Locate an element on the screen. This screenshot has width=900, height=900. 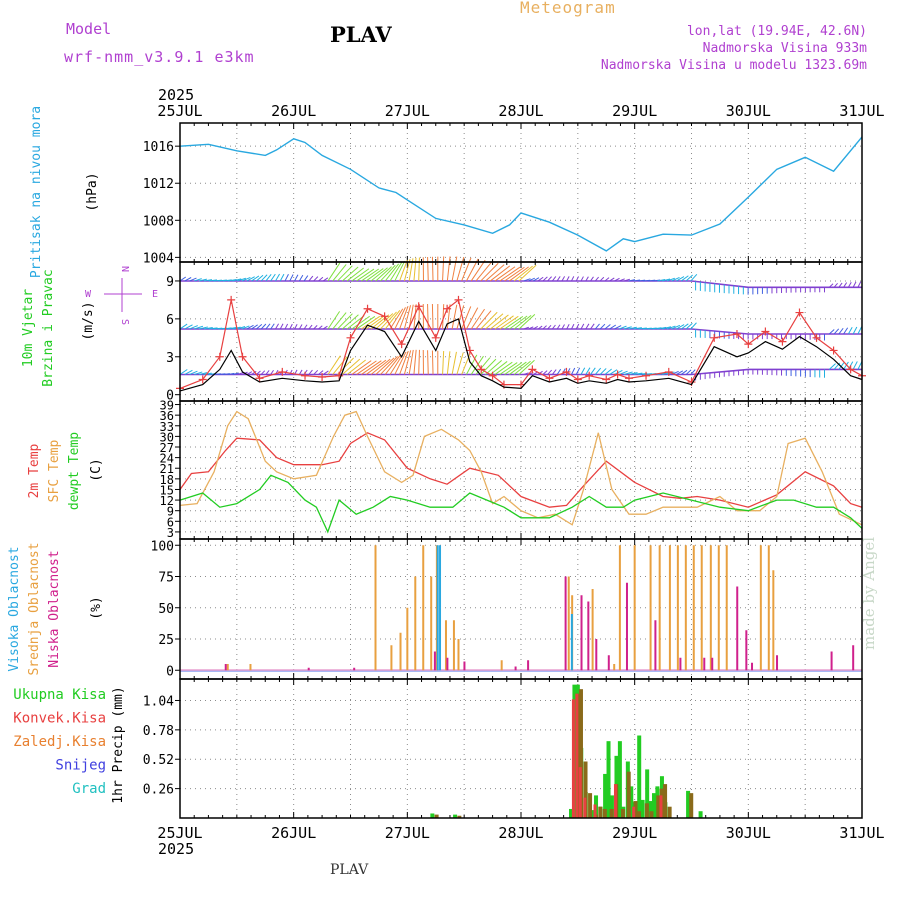
top-date-label: 31JUL is located at coordinates (861, 111).